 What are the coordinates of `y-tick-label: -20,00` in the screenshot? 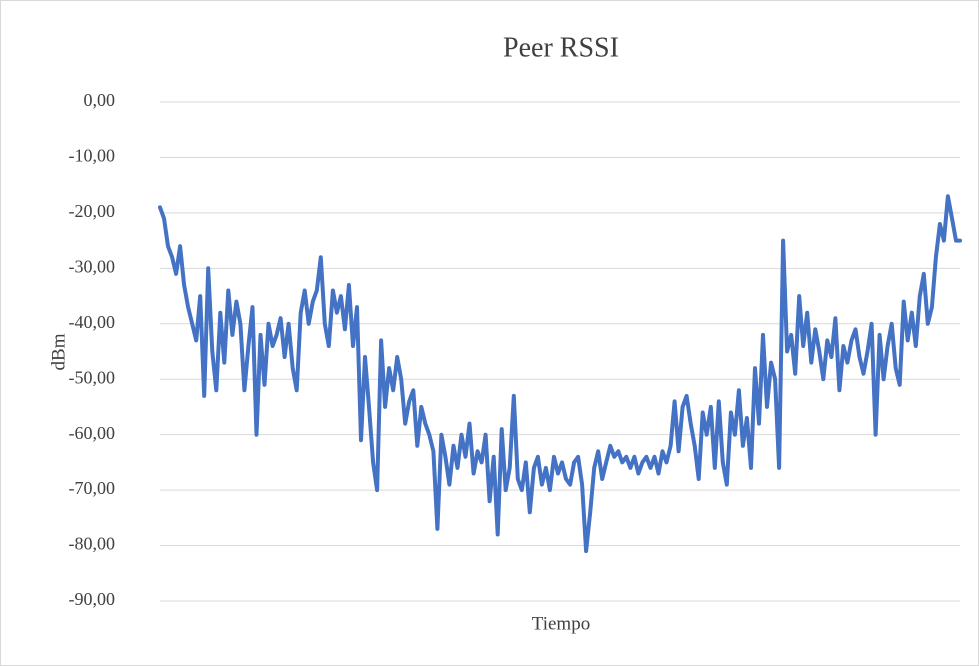 It's located at (92, 211).